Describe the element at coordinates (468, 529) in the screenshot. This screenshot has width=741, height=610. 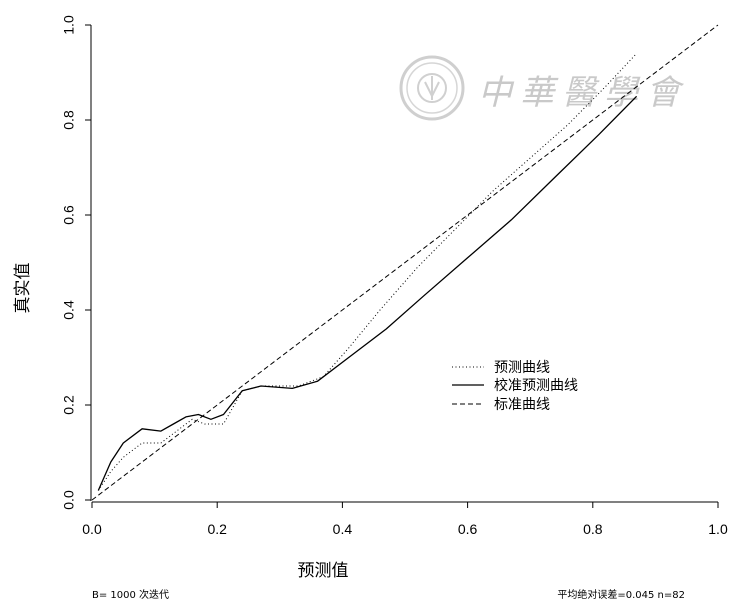
I see `x-tick-label: 0.6` at that location.